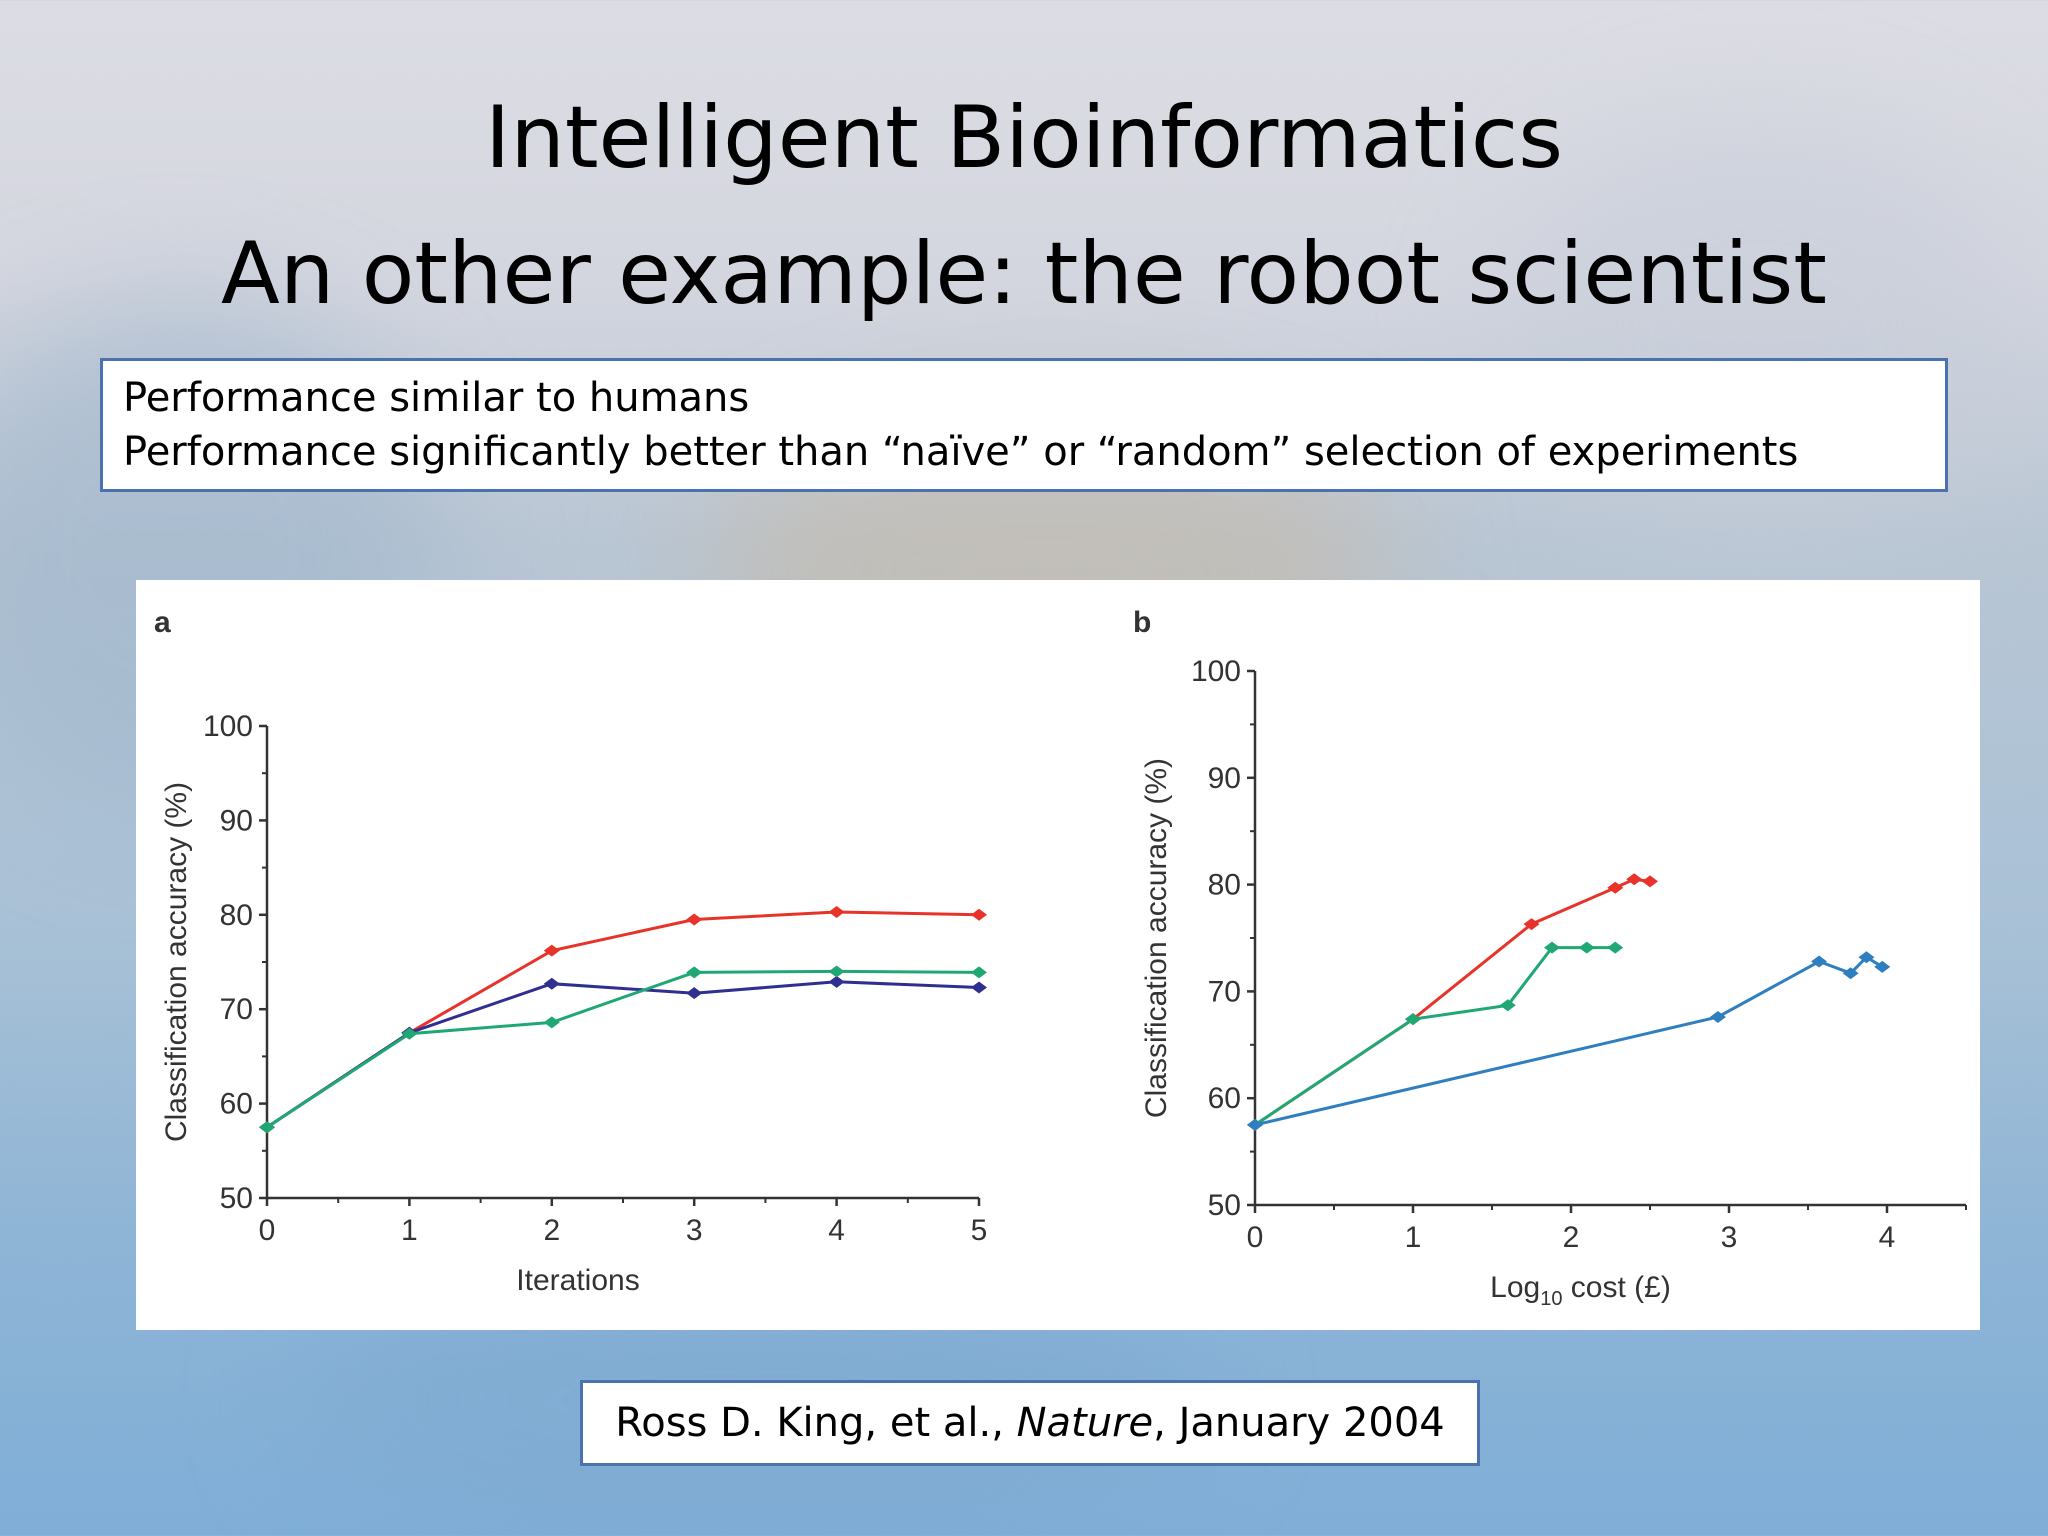 This screenshot has height=1536, width=2048. I want to click on citation-date: , January 2004, so click(1299, 1423).